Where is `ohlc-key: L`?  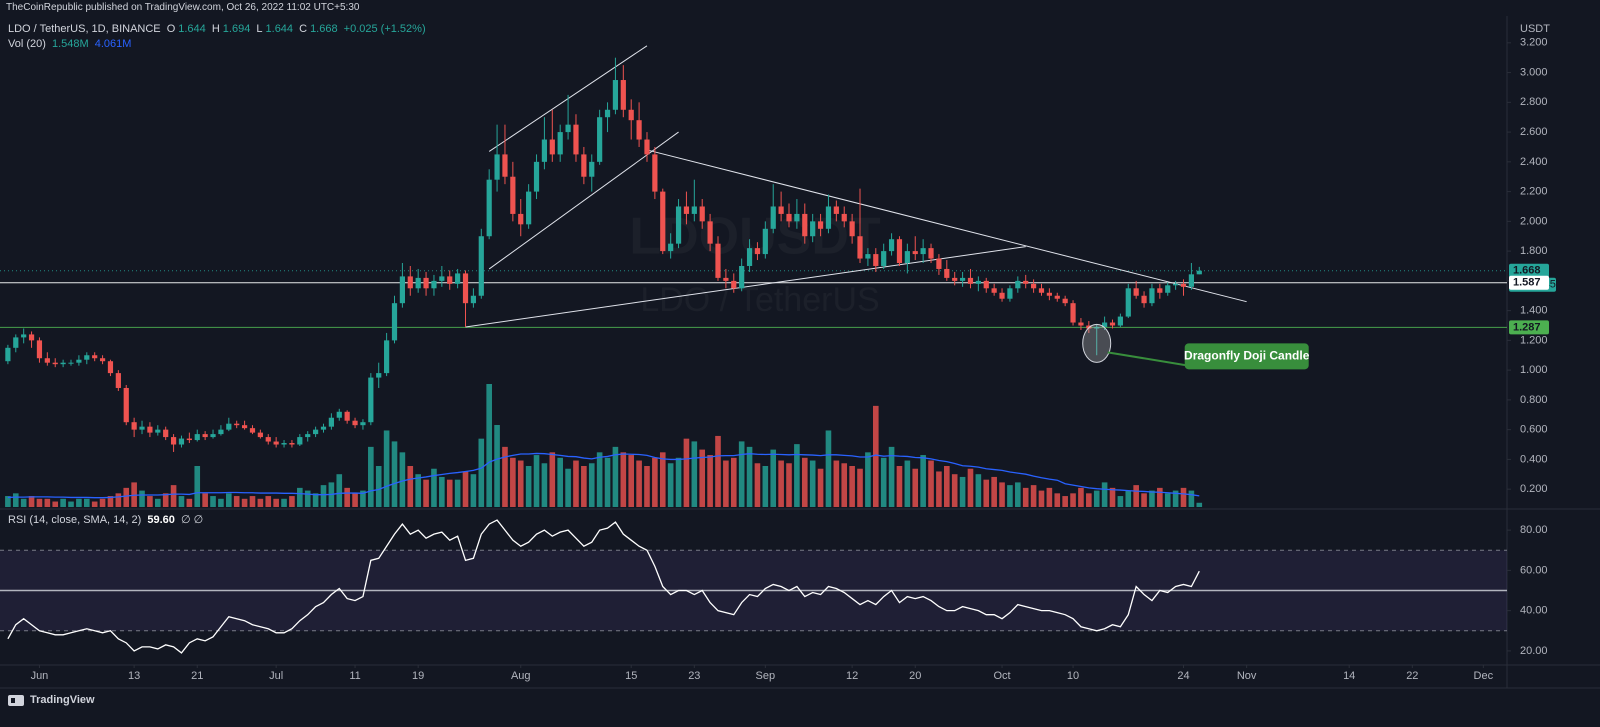
ohlc-key: L is located at coordinates (259, 29).